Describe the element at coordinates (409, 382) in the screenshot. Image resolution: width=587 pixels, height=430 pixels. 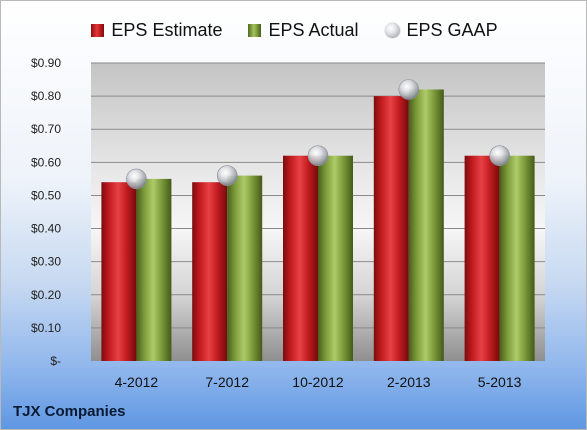
I see `x-tick-label: 2-2013` at that location.